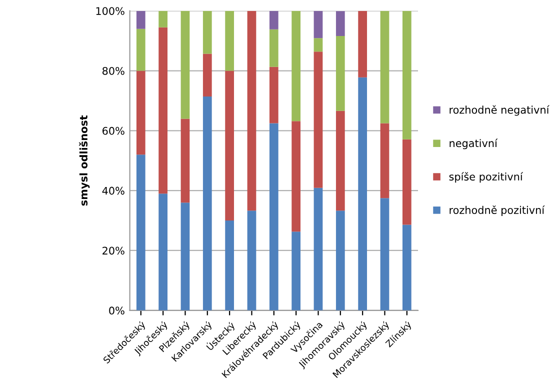 The height and width of the screenshot is (388, 550). Describe the element at coordinates (113, 130) in the screenshot. I see `y-tick-label: 60%` at that location.